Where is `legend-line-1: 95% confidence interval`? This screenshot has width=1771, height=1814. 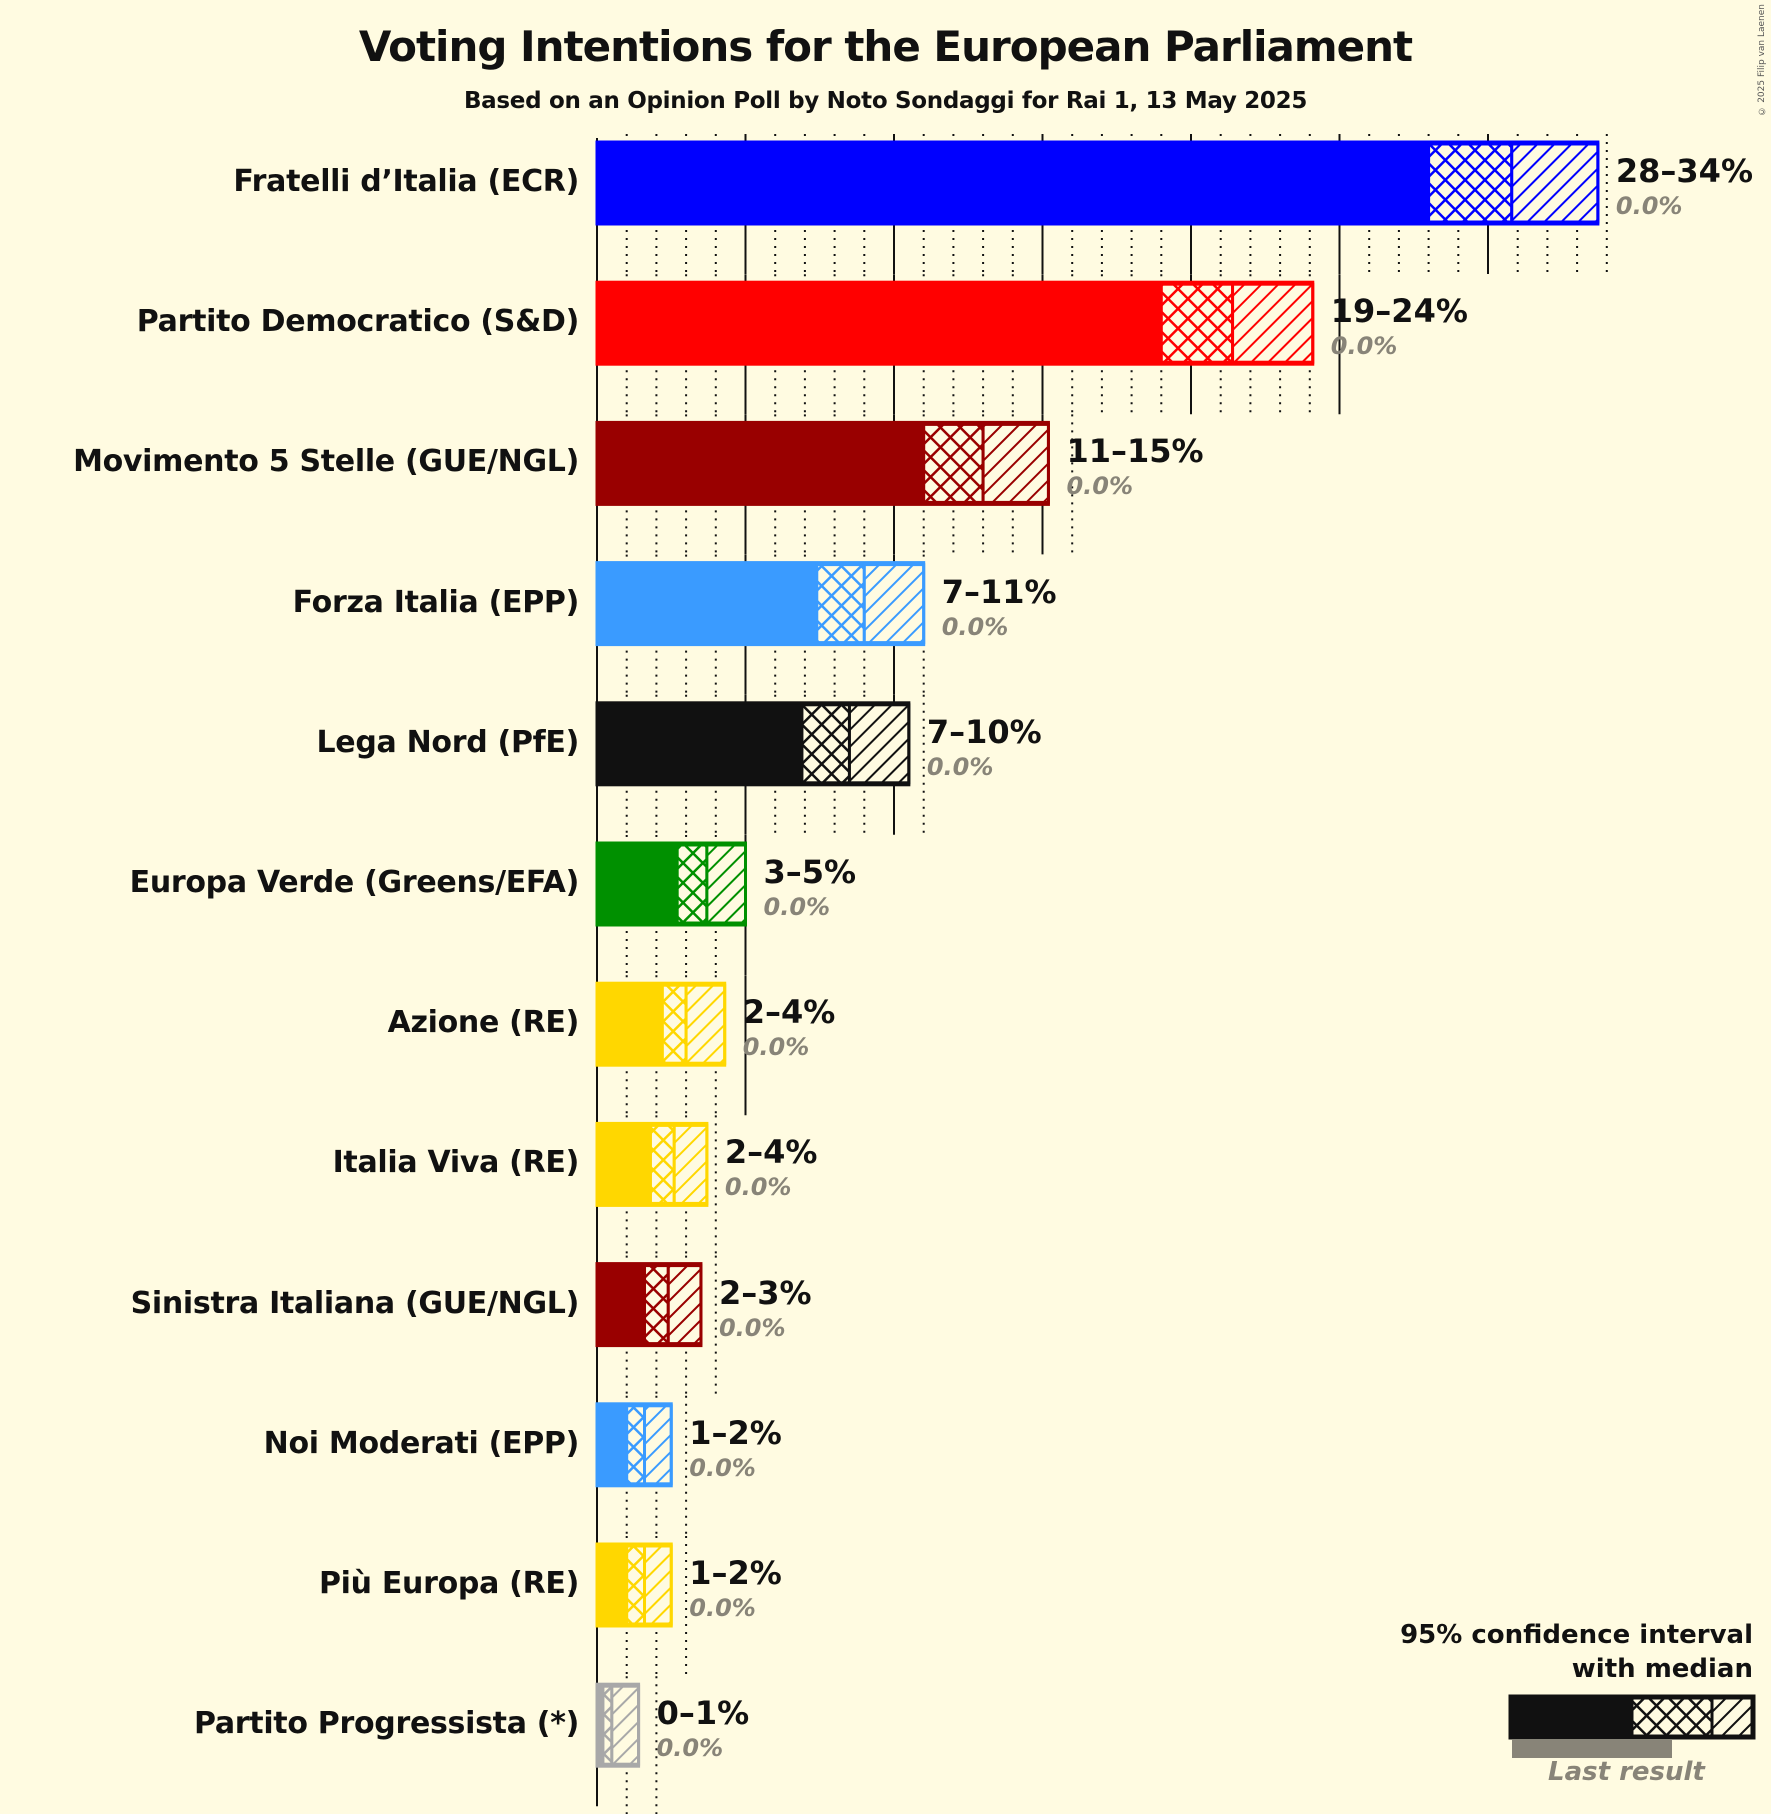 legend-line-1: 95% confidence interval is located at coordinates (1576, 1635).